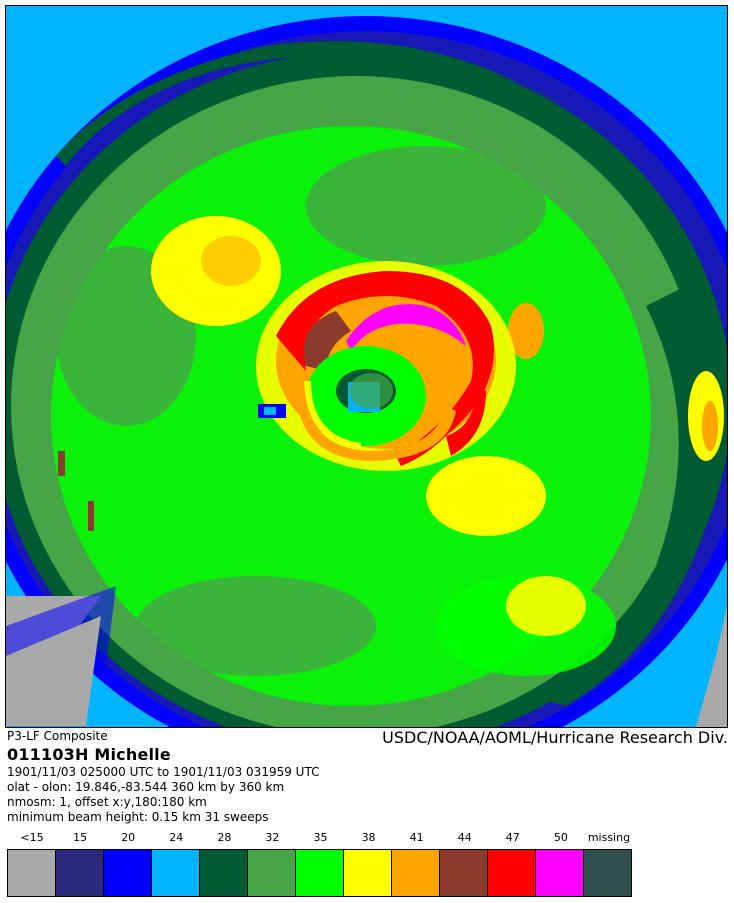  I want to click on legend-label: 32, so click(272, 837).